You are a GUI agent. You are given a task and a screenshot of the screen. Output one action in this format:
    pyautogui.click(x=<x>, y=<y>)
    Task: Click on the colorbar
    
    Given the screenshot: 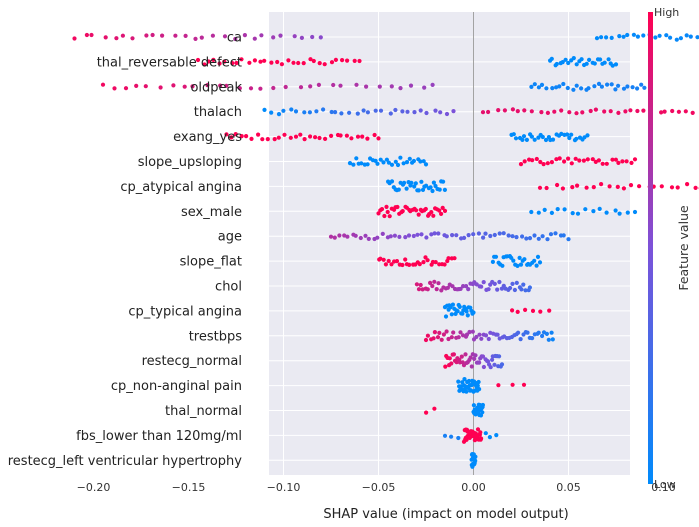 What is the action you would take?
    pyautogui.click(x=650, y=248)
    